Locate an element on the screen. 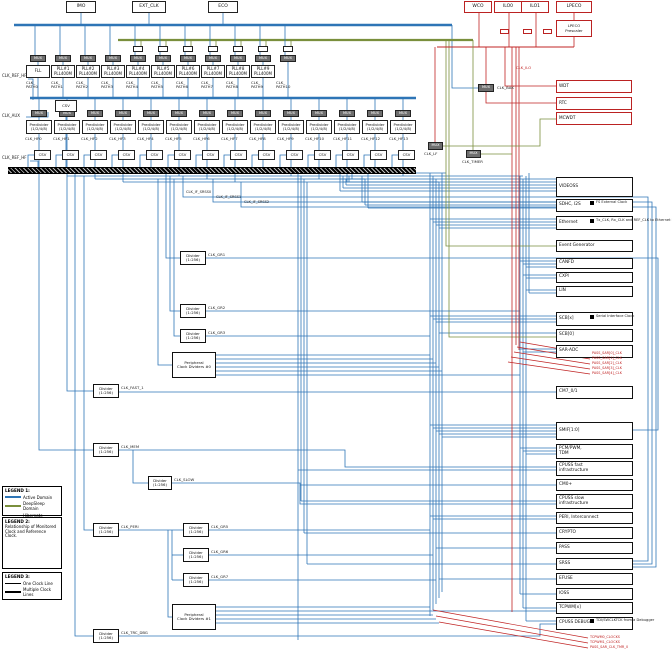  text-line: Peripheral is located at coordinates (194, 362).